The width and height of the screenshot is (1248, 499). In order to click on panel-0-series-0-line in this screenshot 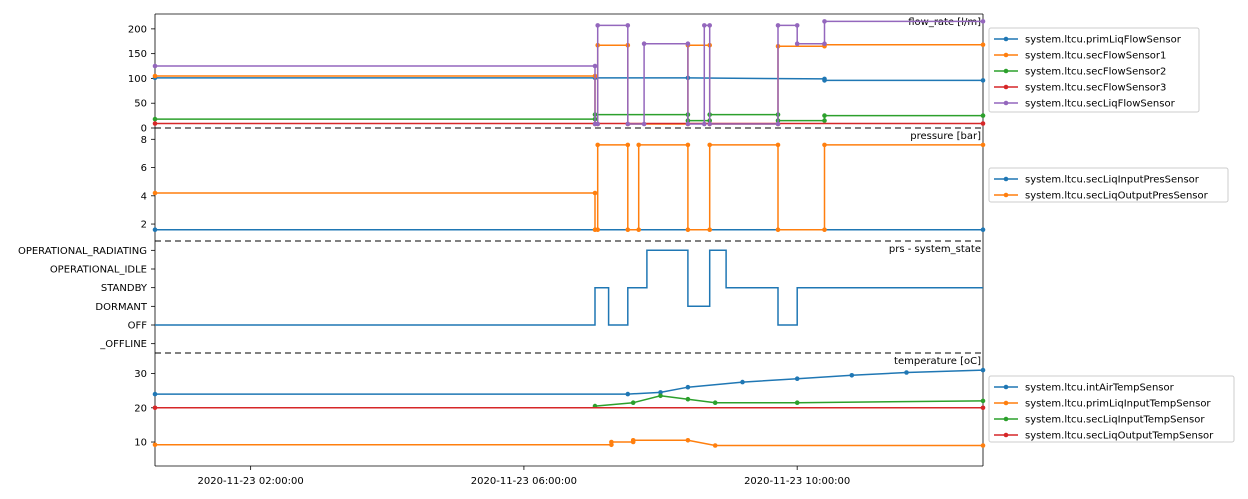, I will do `click(569, 79)`.